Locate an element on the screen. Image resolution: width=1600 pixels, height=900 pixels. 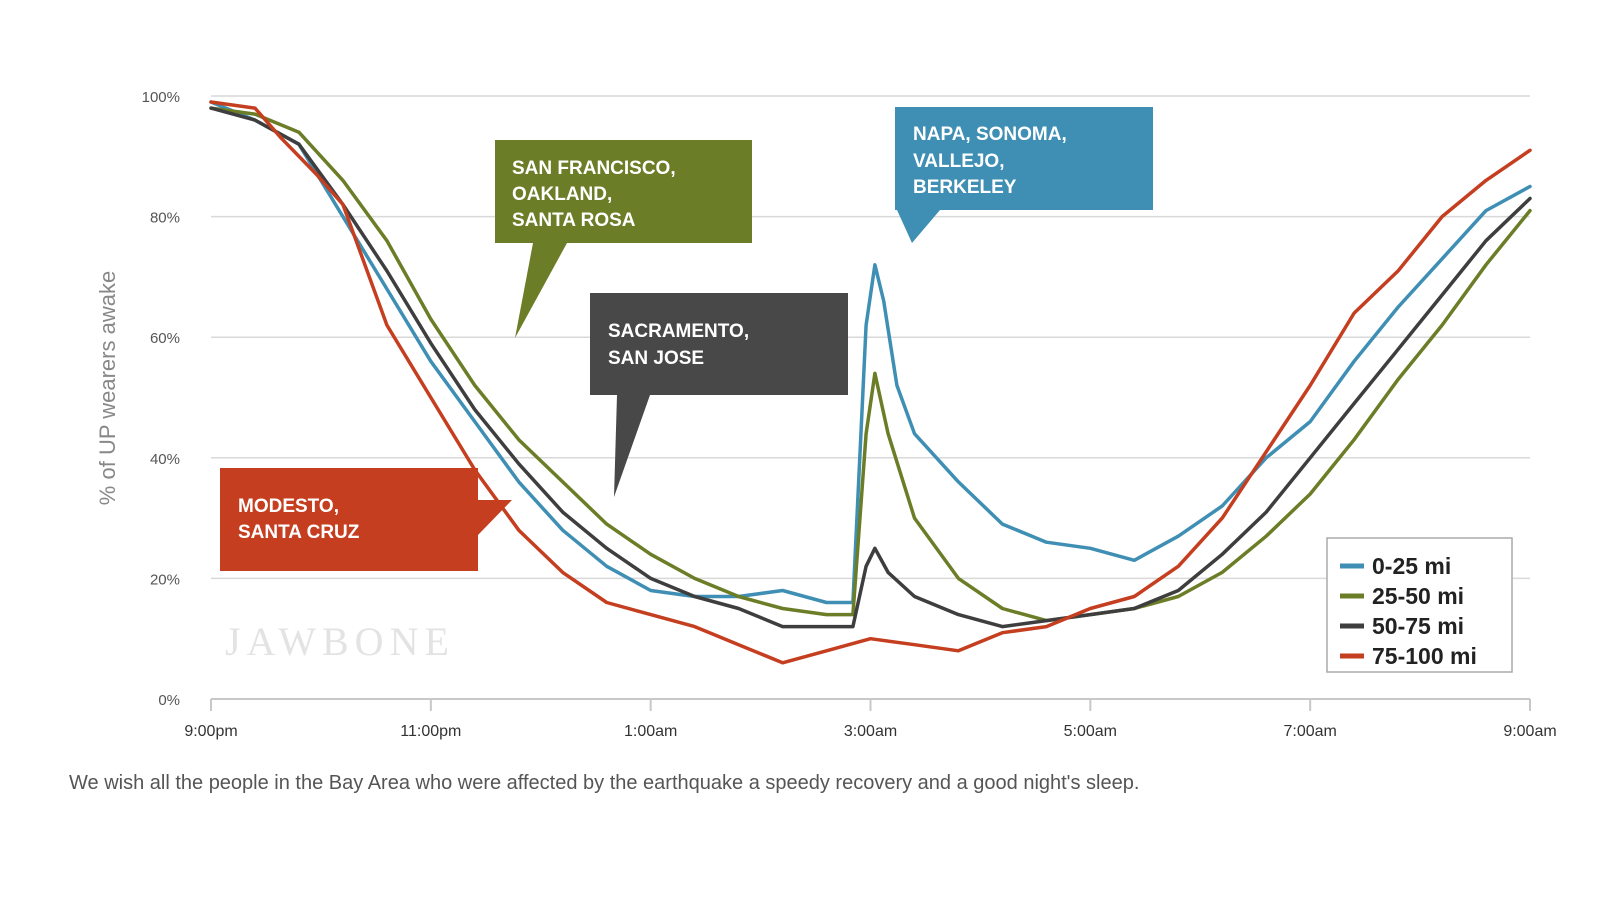
callout-line: OAKLAND, is located at coordinates (562, 194).